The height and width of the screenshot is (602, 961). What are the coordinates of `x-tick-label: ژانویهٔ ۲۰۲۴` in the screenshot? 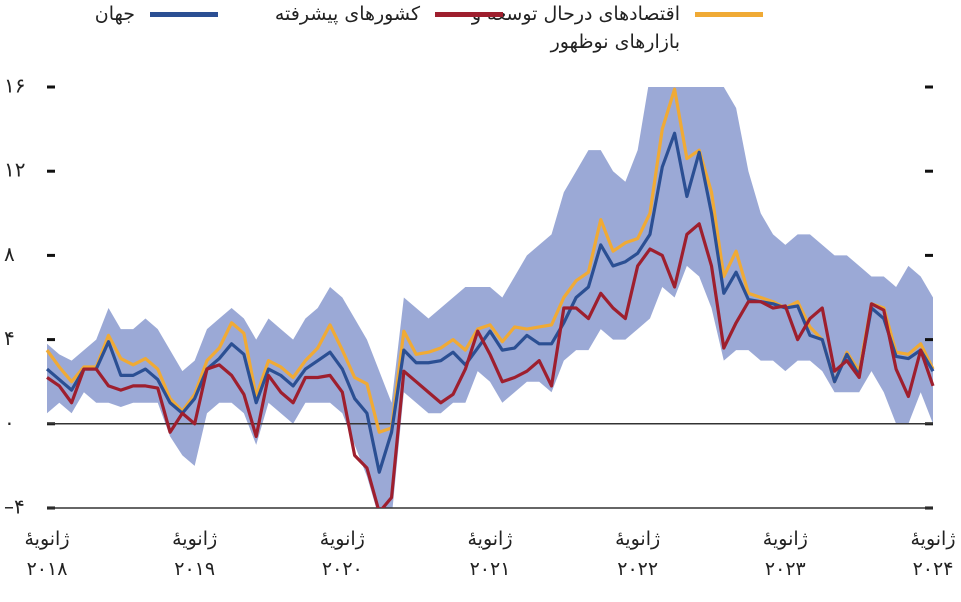 It's located at (933, 554).